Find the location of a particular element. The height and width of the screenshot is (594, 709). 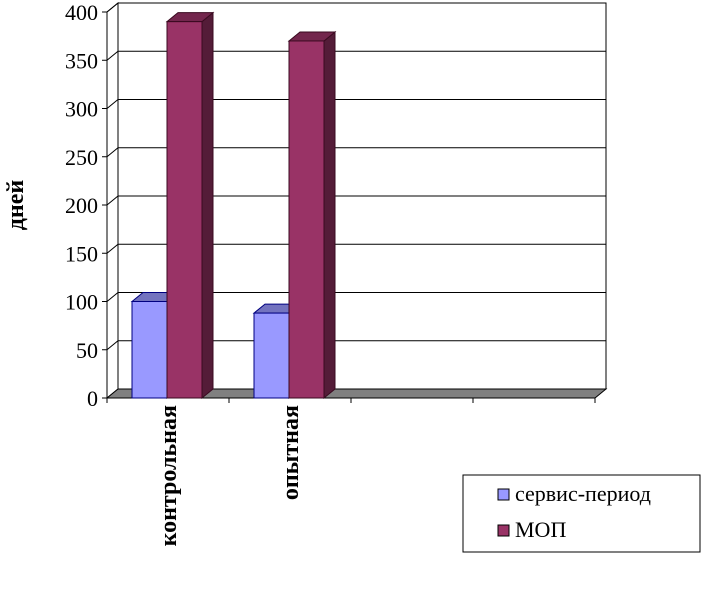

y-tick-label: 250 is located at coordinates (81, 157).